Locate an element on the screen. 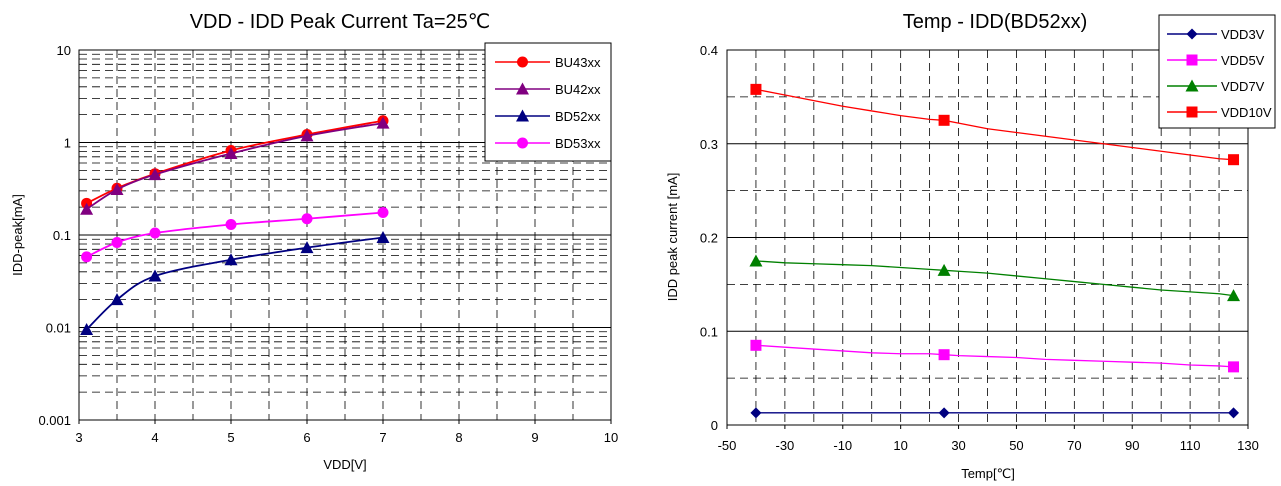  legend-marker-VDD7V is located at coordinates (1192, 85).